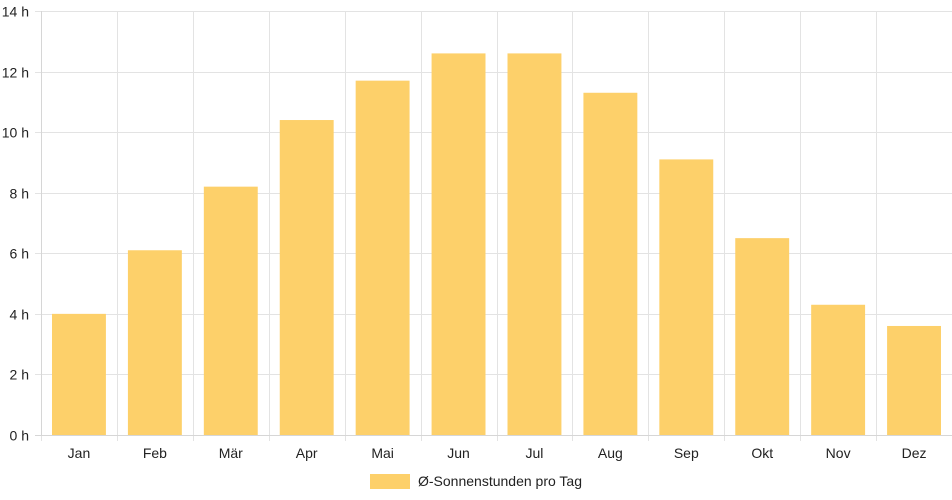 This screenshot has height=500, width=952. Describe the element at coordinates (686, 297) in the screenshot. I see `bar-sep` at that location.